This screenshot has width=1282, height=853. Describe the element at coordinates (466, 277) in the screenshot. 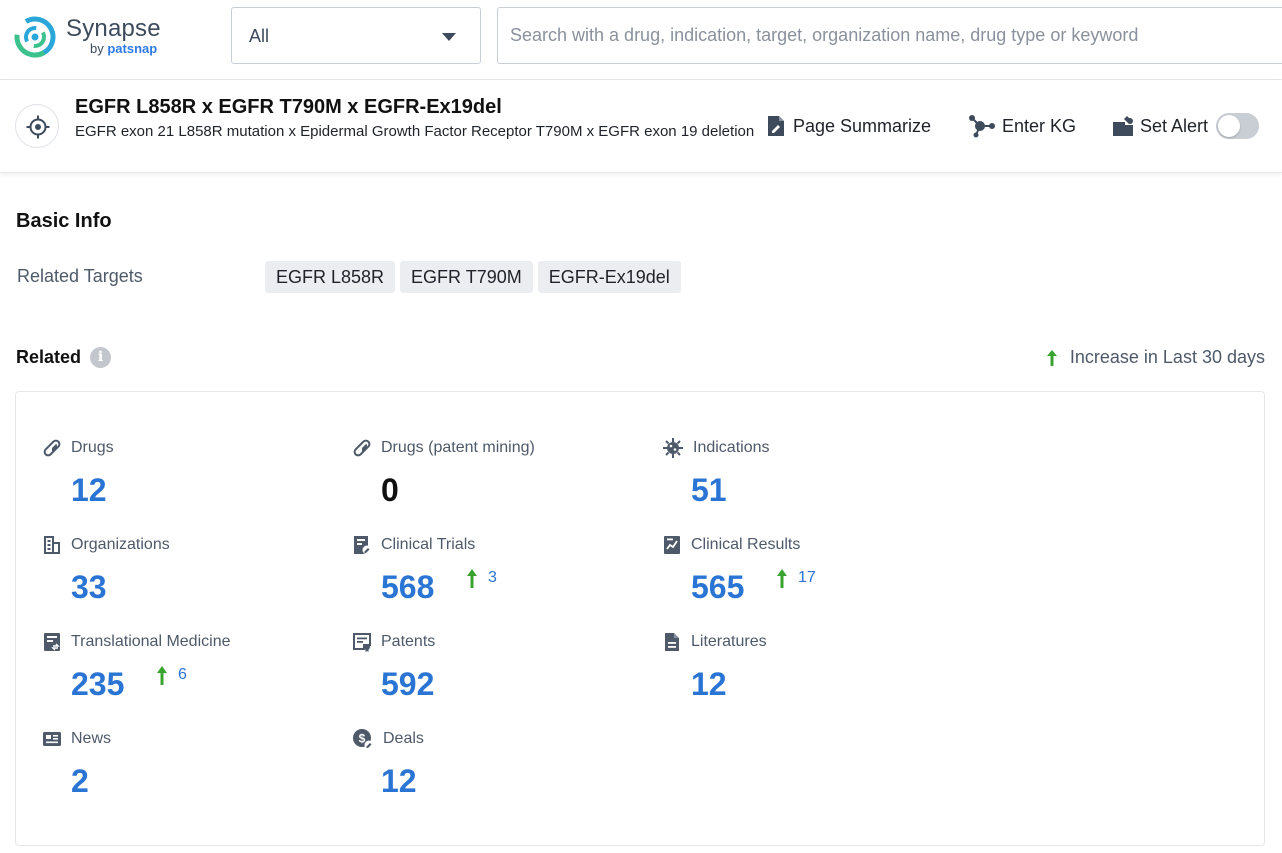

I see `target-tag: EGFR T790M` at that location.